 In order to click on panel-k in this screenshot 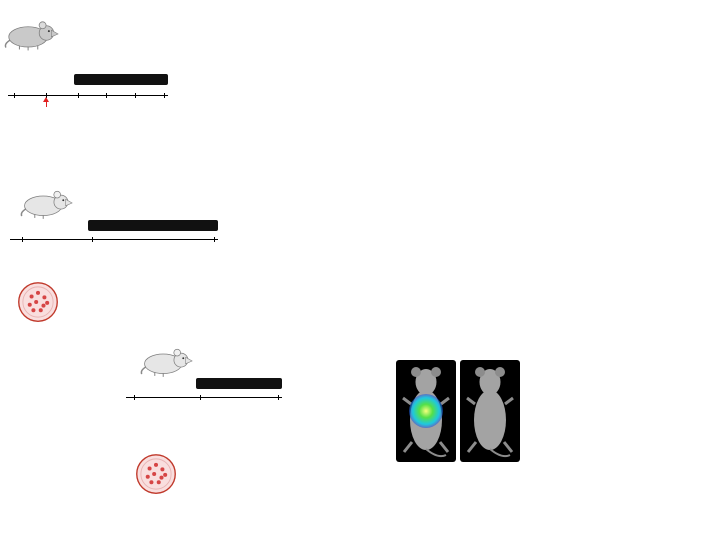, I will do `click(613, 434)`.